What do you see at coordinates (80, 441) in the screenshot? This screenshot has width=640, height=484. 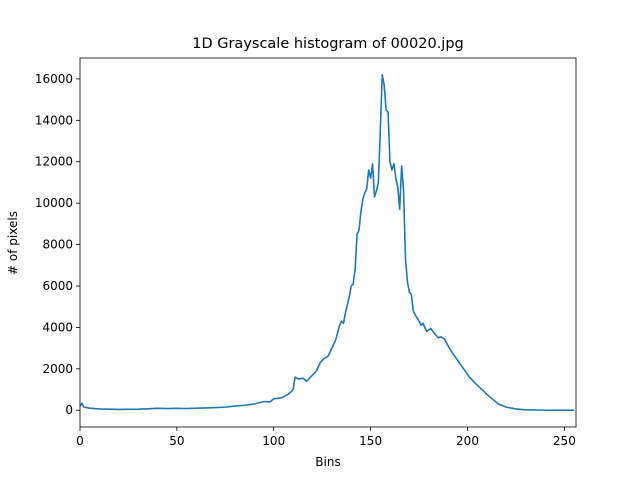 I see `x-tick-label: 0` at bounding box center [80, 441].